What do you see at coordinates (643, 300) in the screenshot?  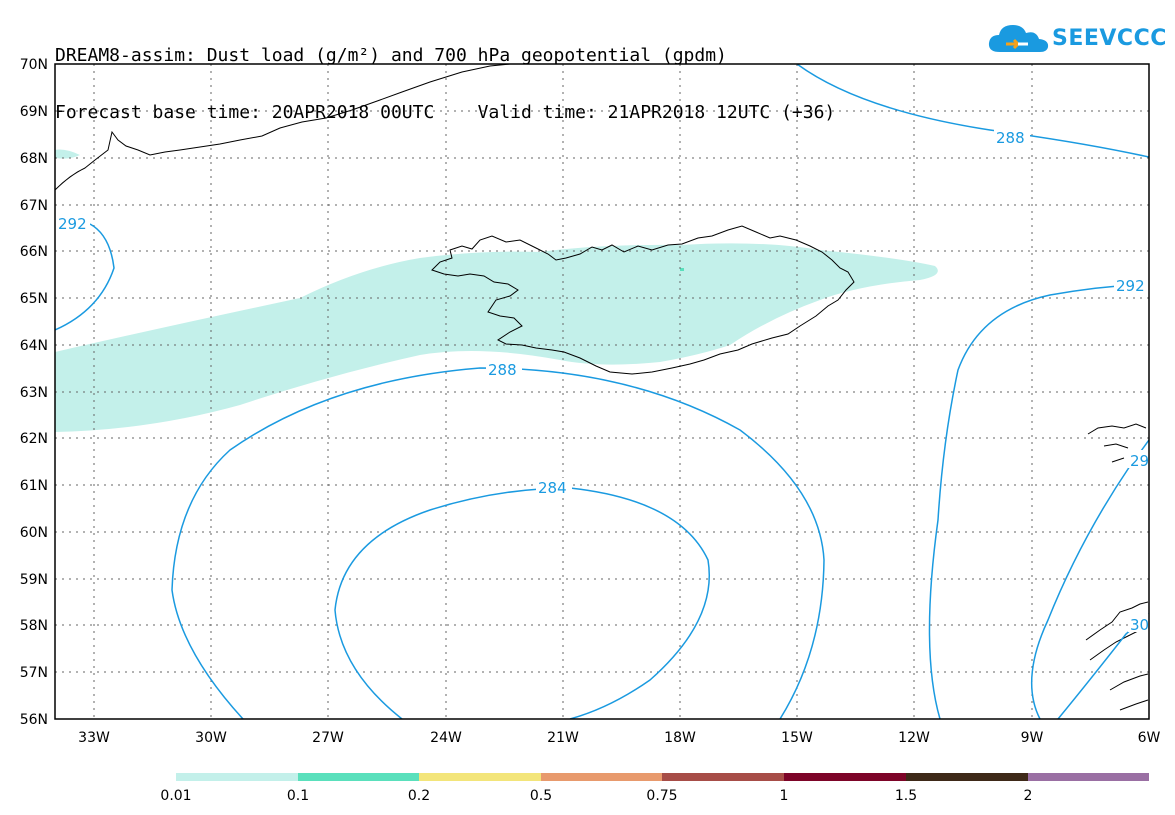 I see `iceland-coastline` at bounding box center [643, 300].